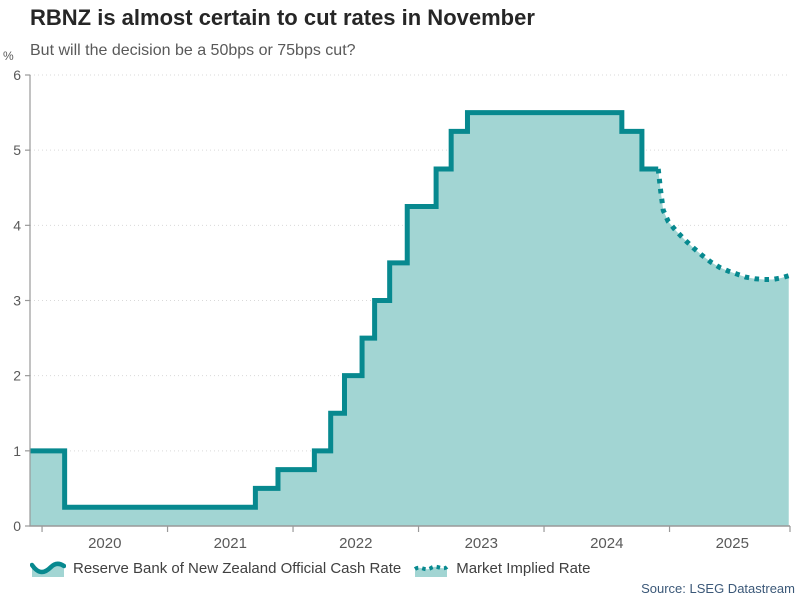  I want to click on y-axis-unit-label: %, so click(8, 56).